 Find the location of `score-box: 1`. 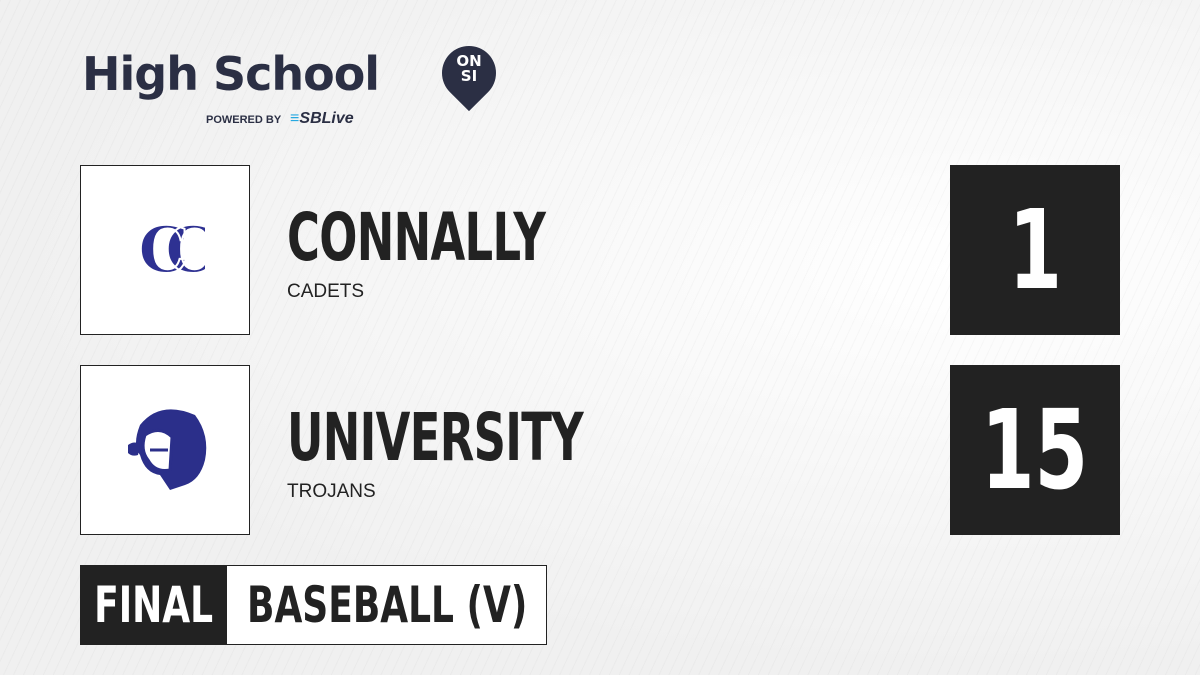

score-box: 1 is located at coordinates (1035, 250).